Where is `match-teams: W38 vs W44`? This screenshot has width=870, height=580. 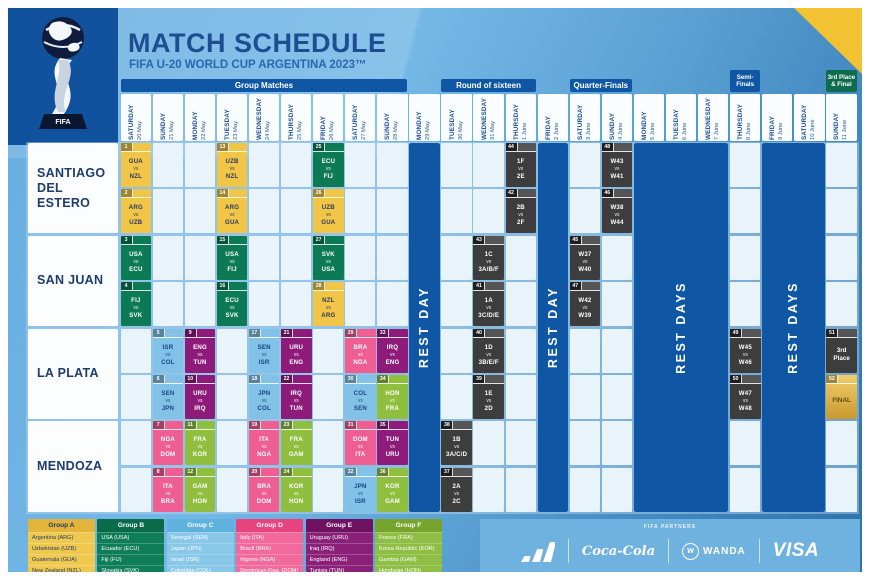 match-teams: W38 vs W44 is located at coordinates (617, 215).